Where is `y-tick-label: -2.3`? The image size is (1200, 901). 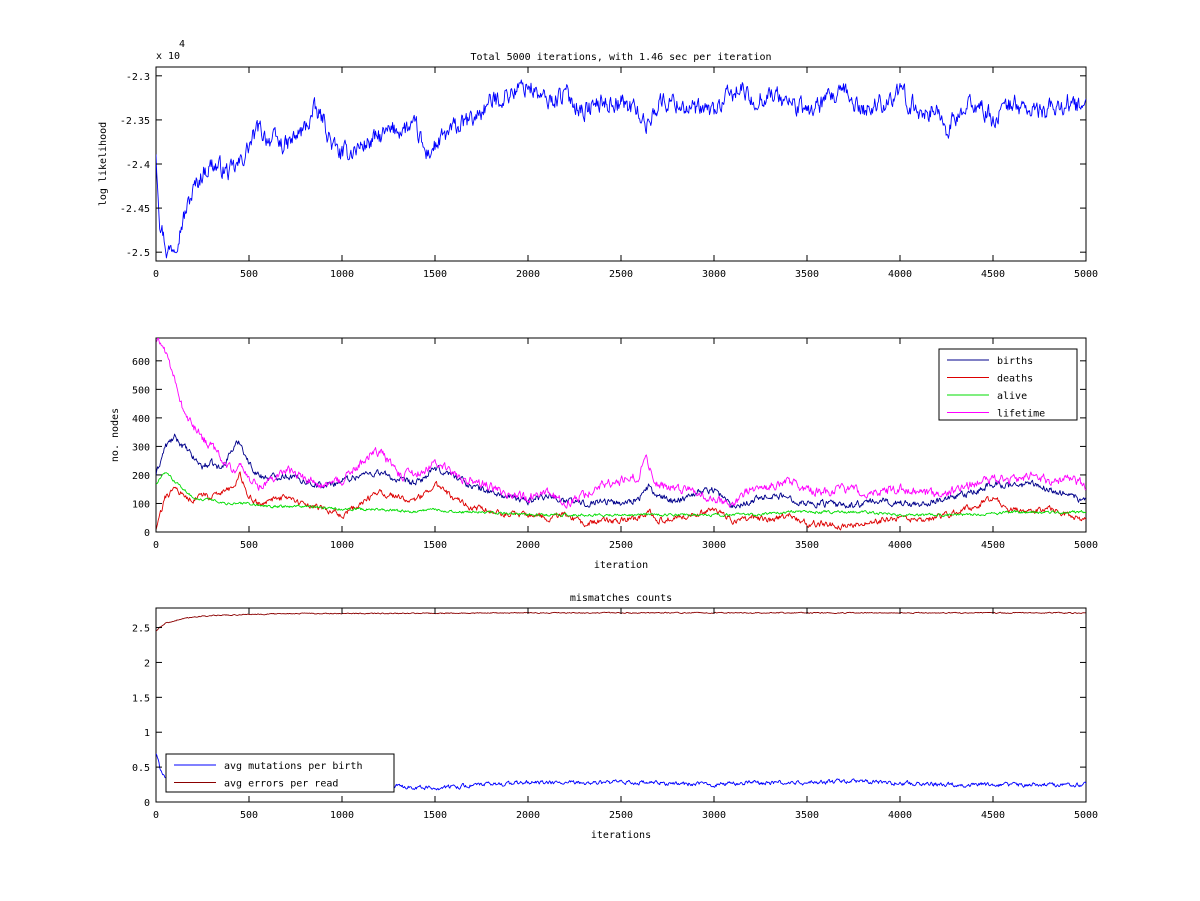 y-tick-label: -2.3 is located at coordinates (138, 77).